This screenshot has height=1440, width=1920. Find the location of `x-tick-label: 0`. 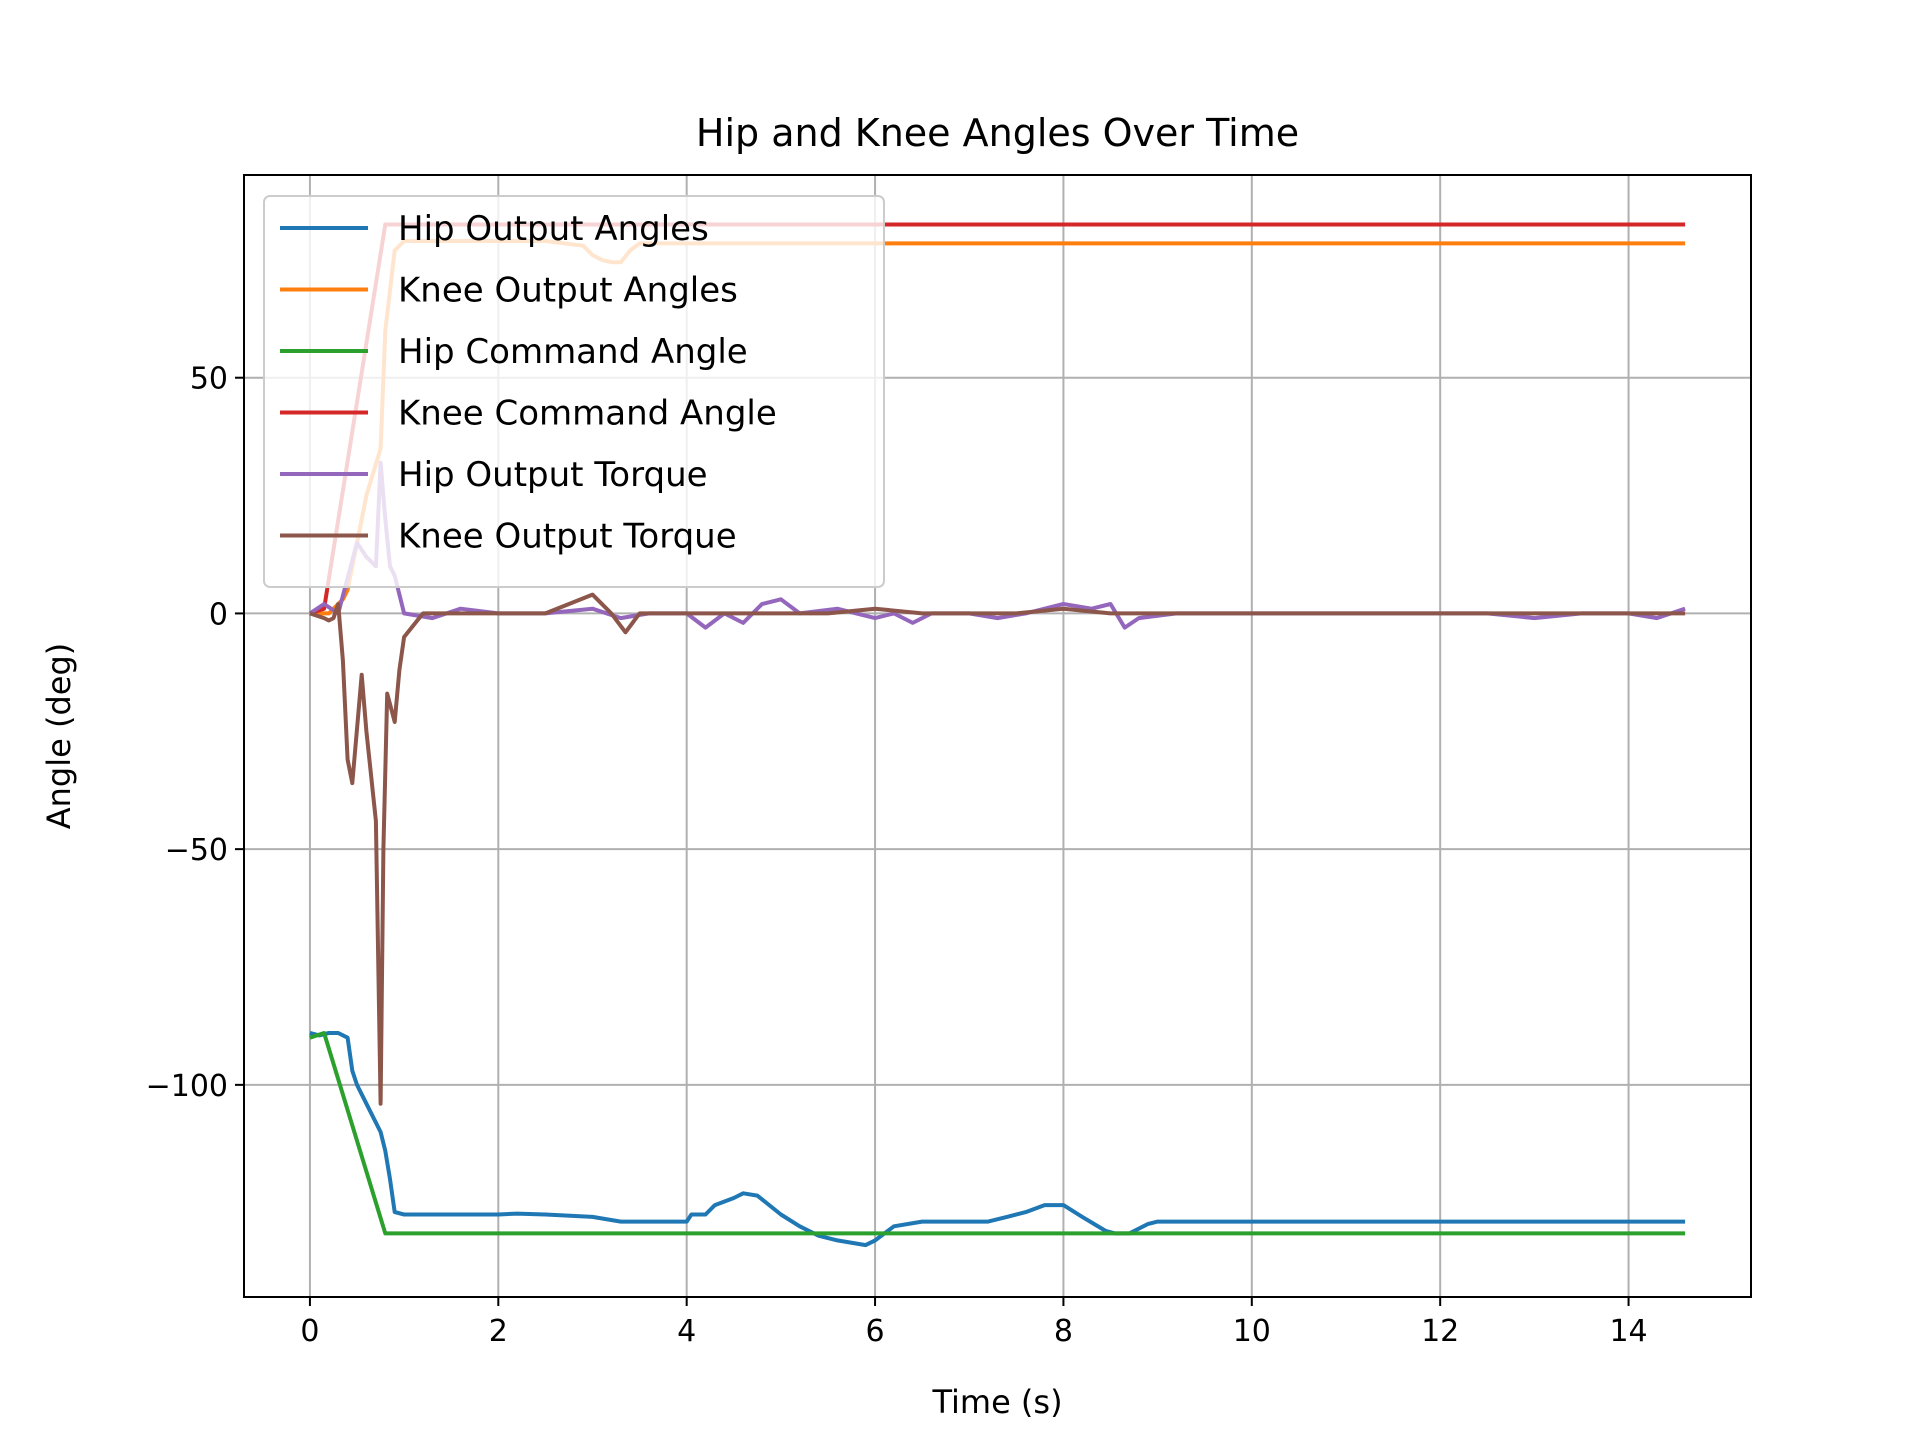

x-tick-label: 0 is located at coordinates (309, 1331).